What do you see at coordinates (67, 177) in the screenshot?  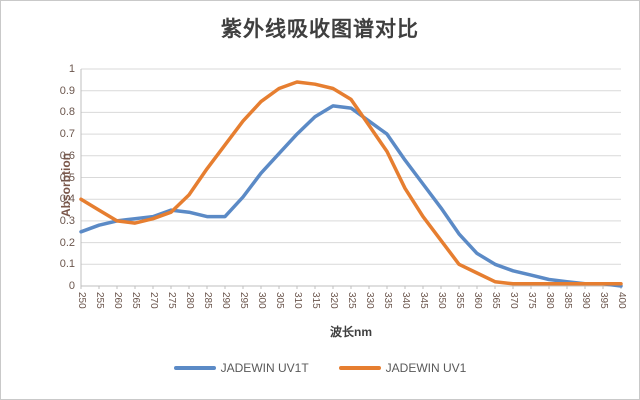 I see `y-tick-label: 0.5` at bounding box center [67, 177].